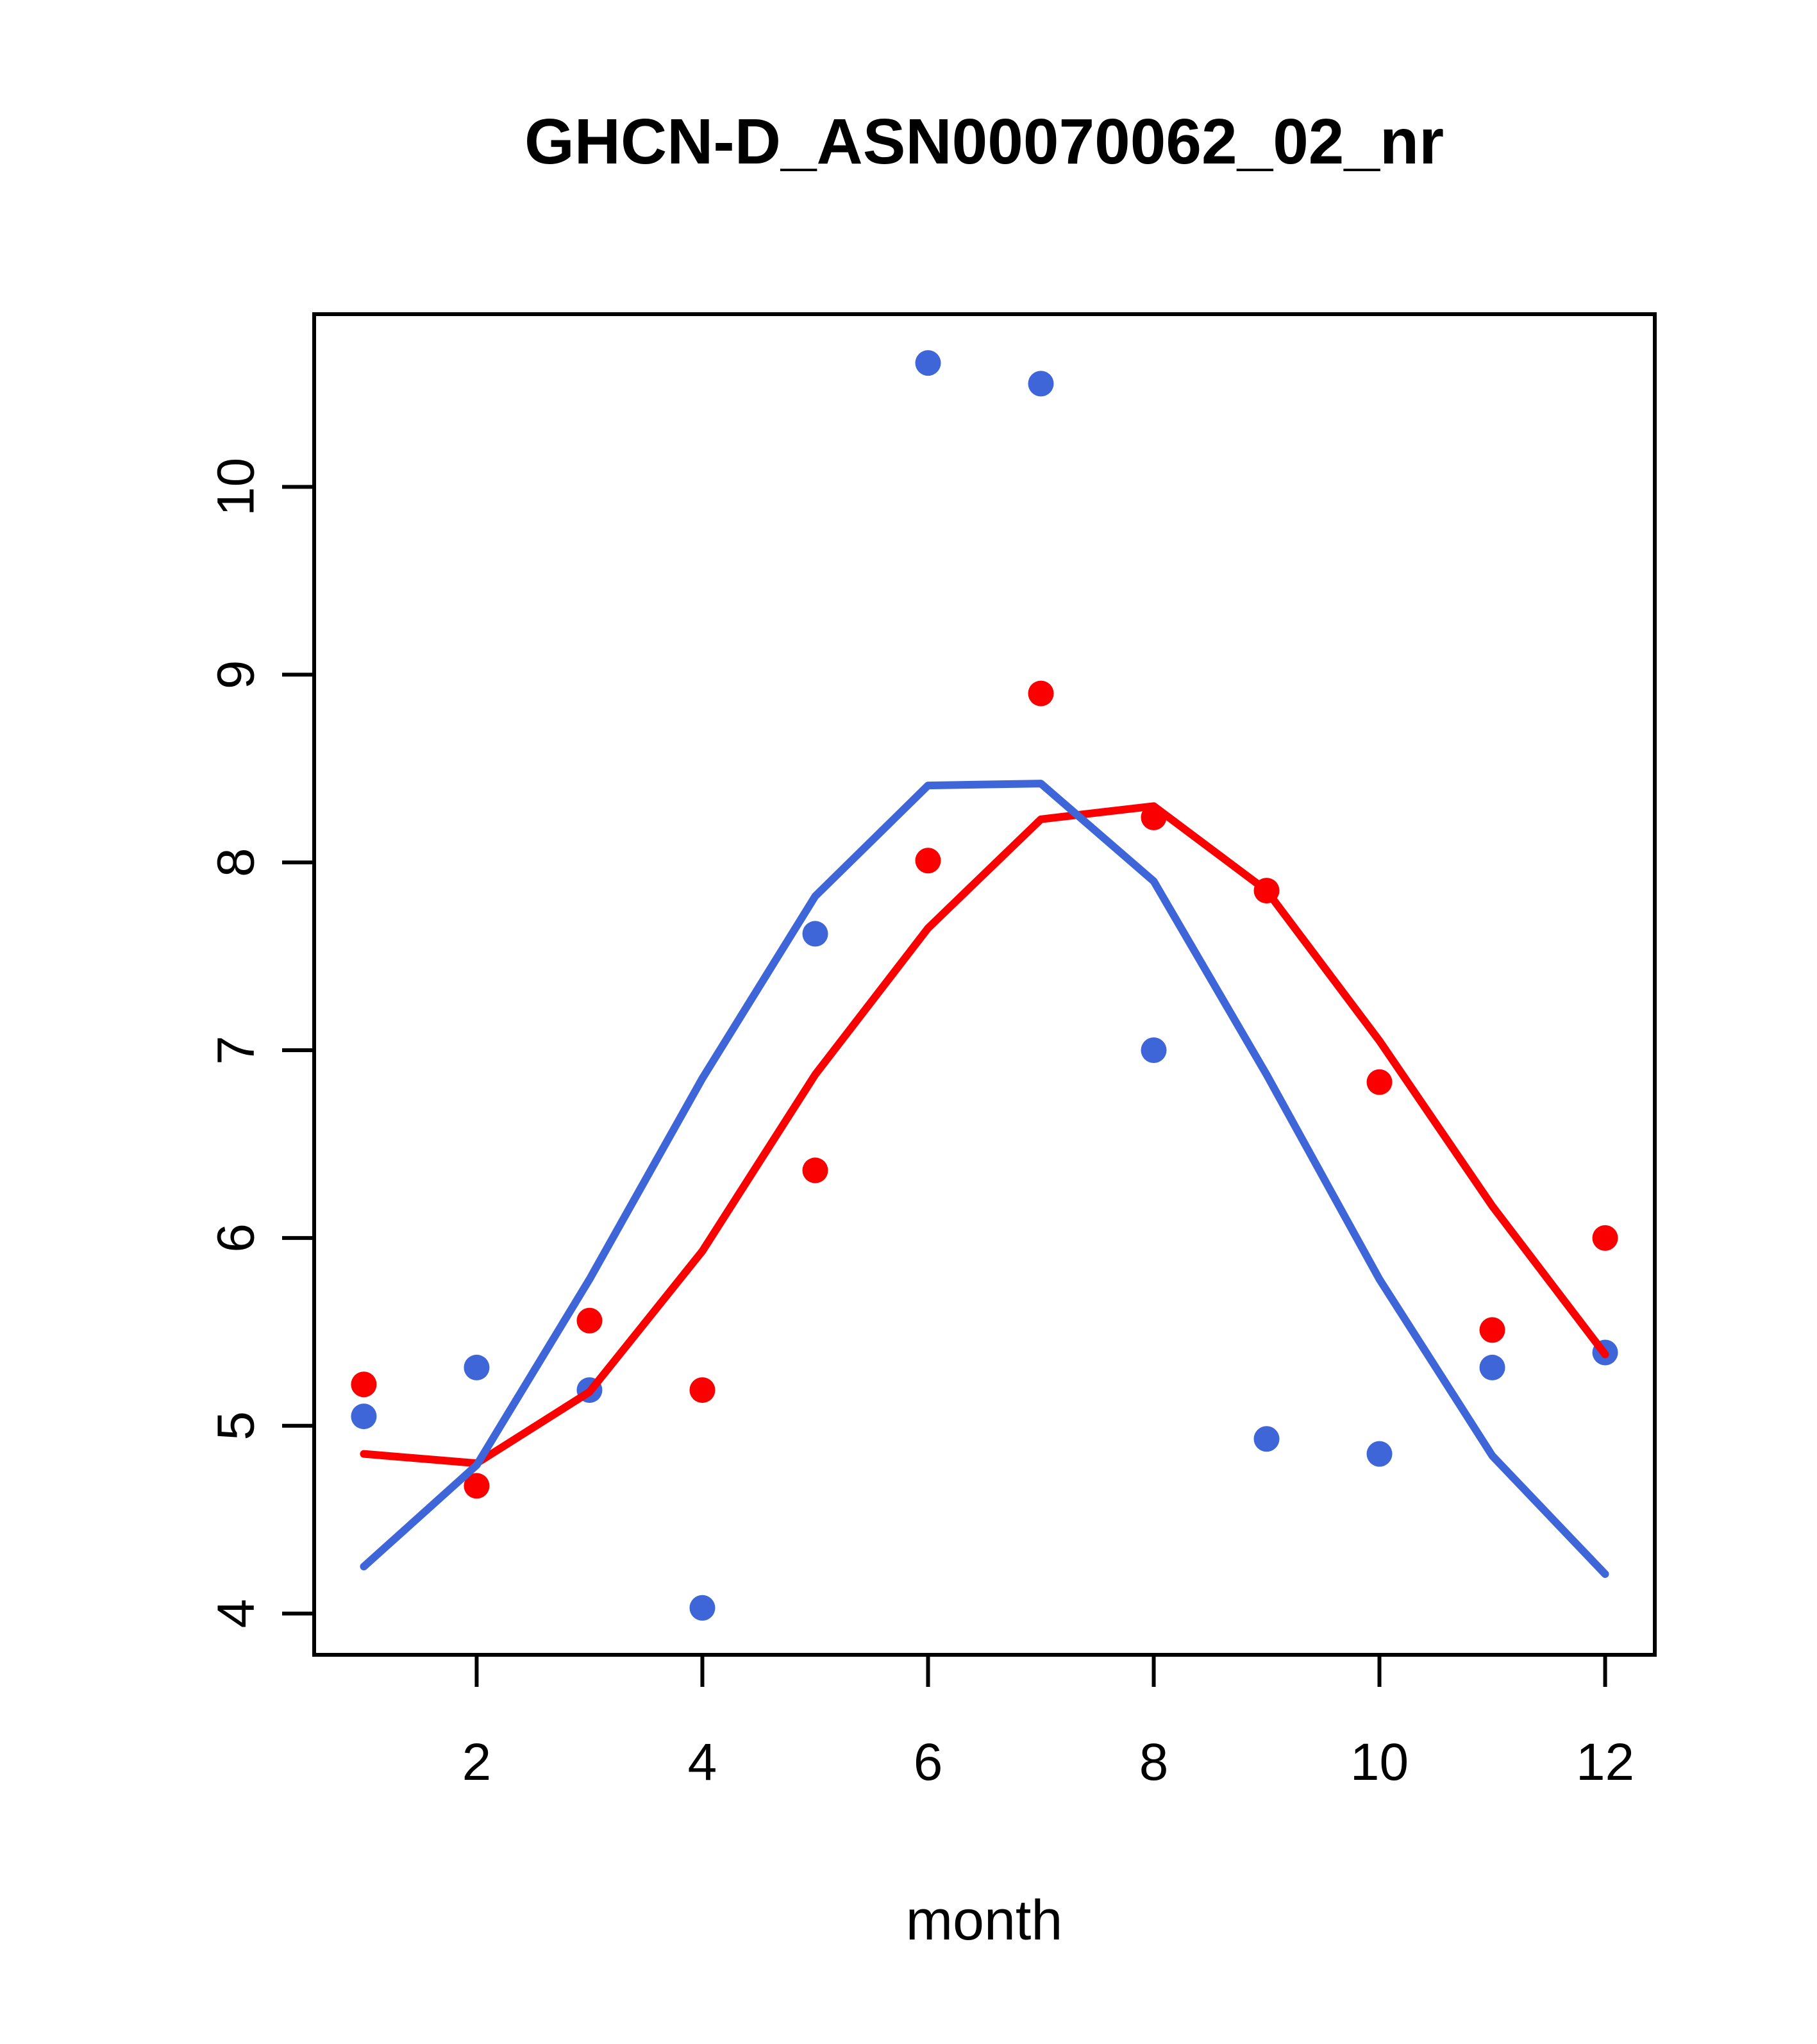 Image resolution: width=1817 pixels, height=2044 pixels. What do you see at coordinates (1048, 1723) in the screenshot?
I see `x-axis: 2 4 6 8 10 12` at bounding box center [1048, 1723].